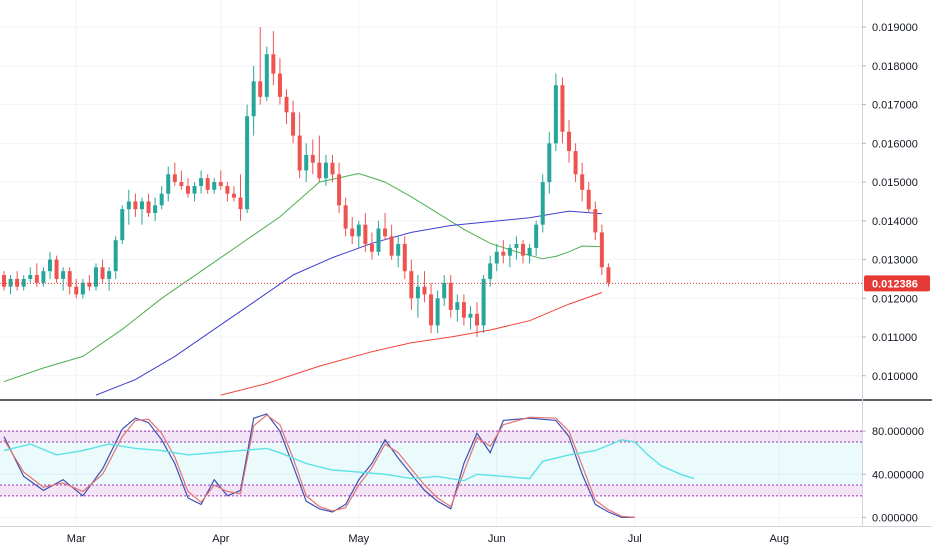 The width and height of the screenshot is (932, 555). What do you see at coordinates (895, 261) in the screenshot?
I see `price-tick-label: 0.013000` at bounding box center [895, 261].